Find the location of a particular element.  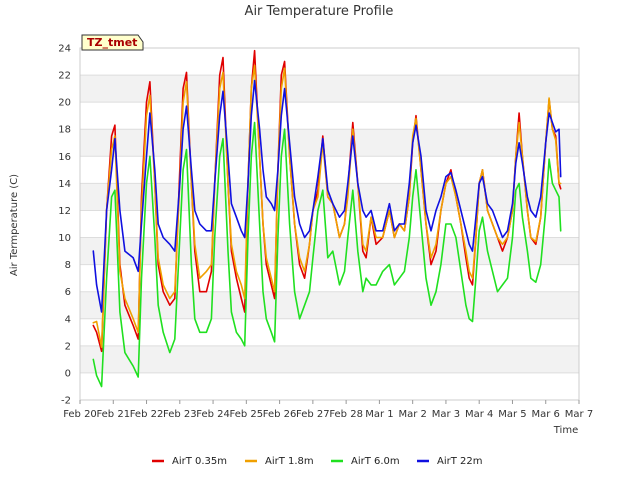

station-badge-box is located at coordinates (112, 42).